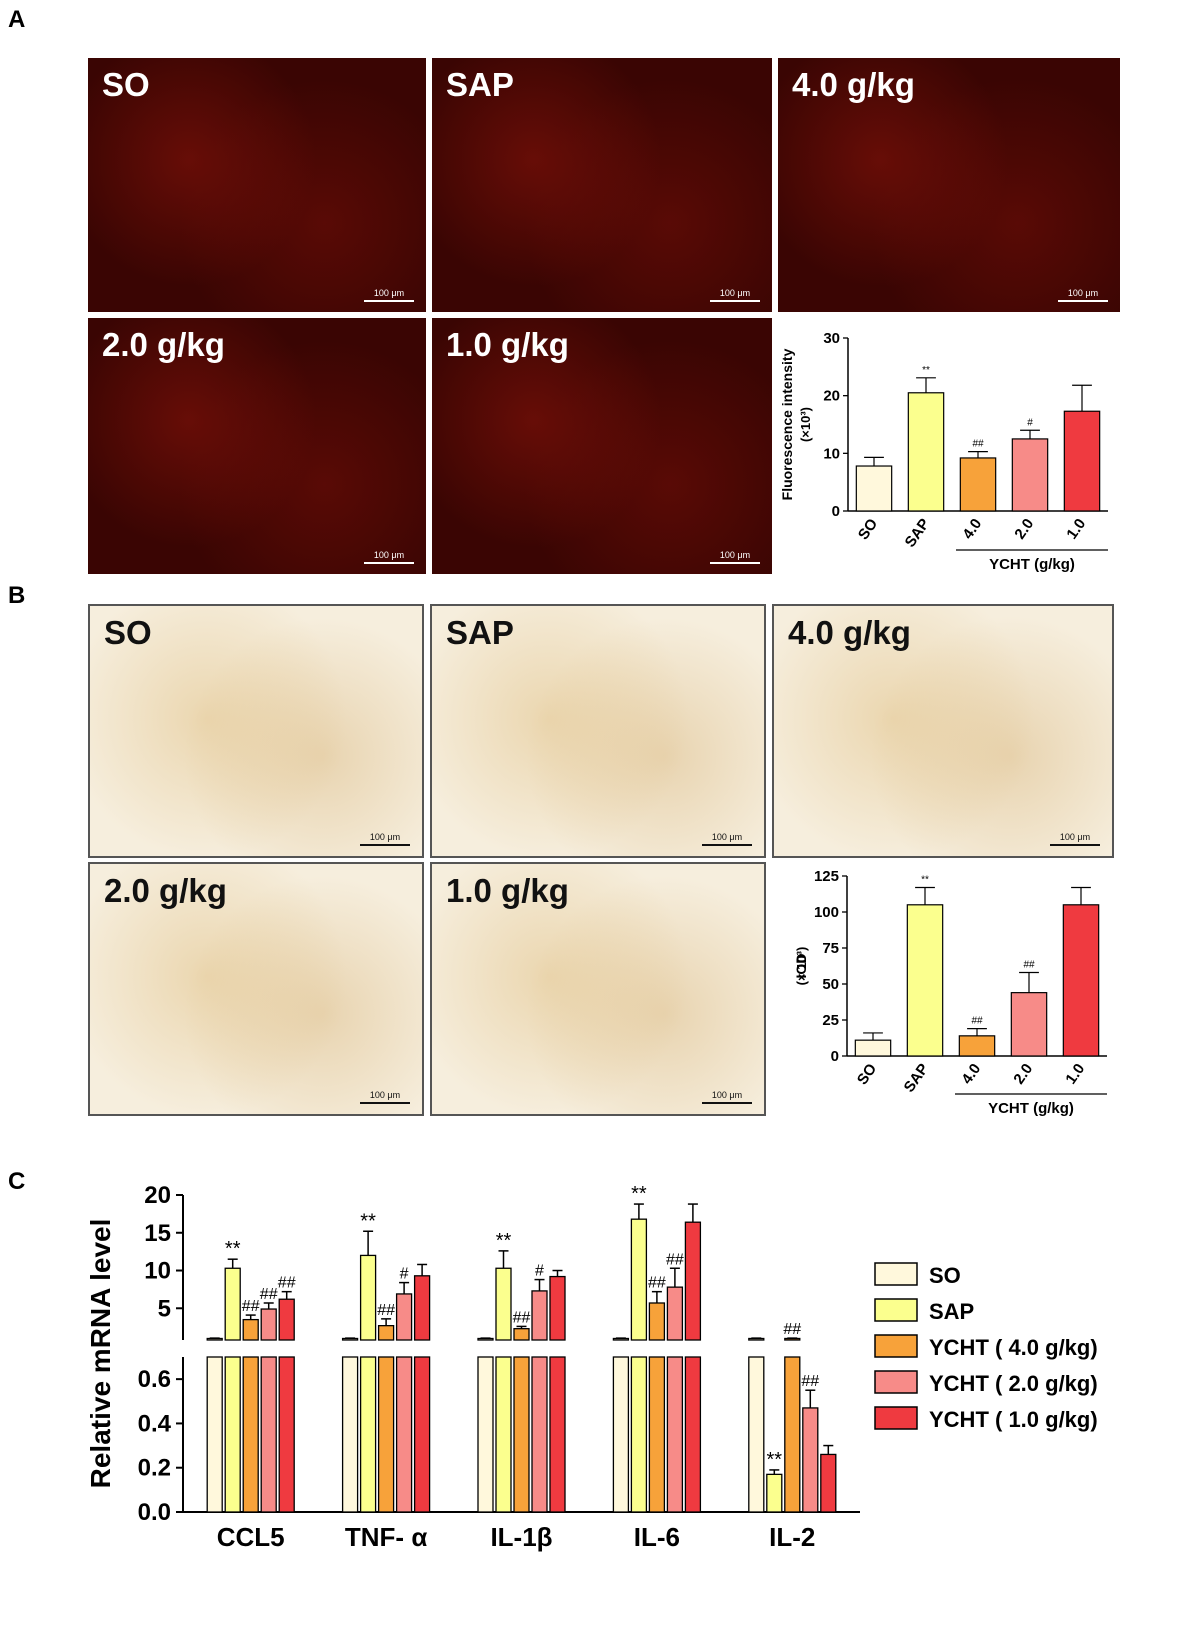  Describe the element at coordinates (17, 595) in the screenshot. I see `panel-label-b: B` at that location.